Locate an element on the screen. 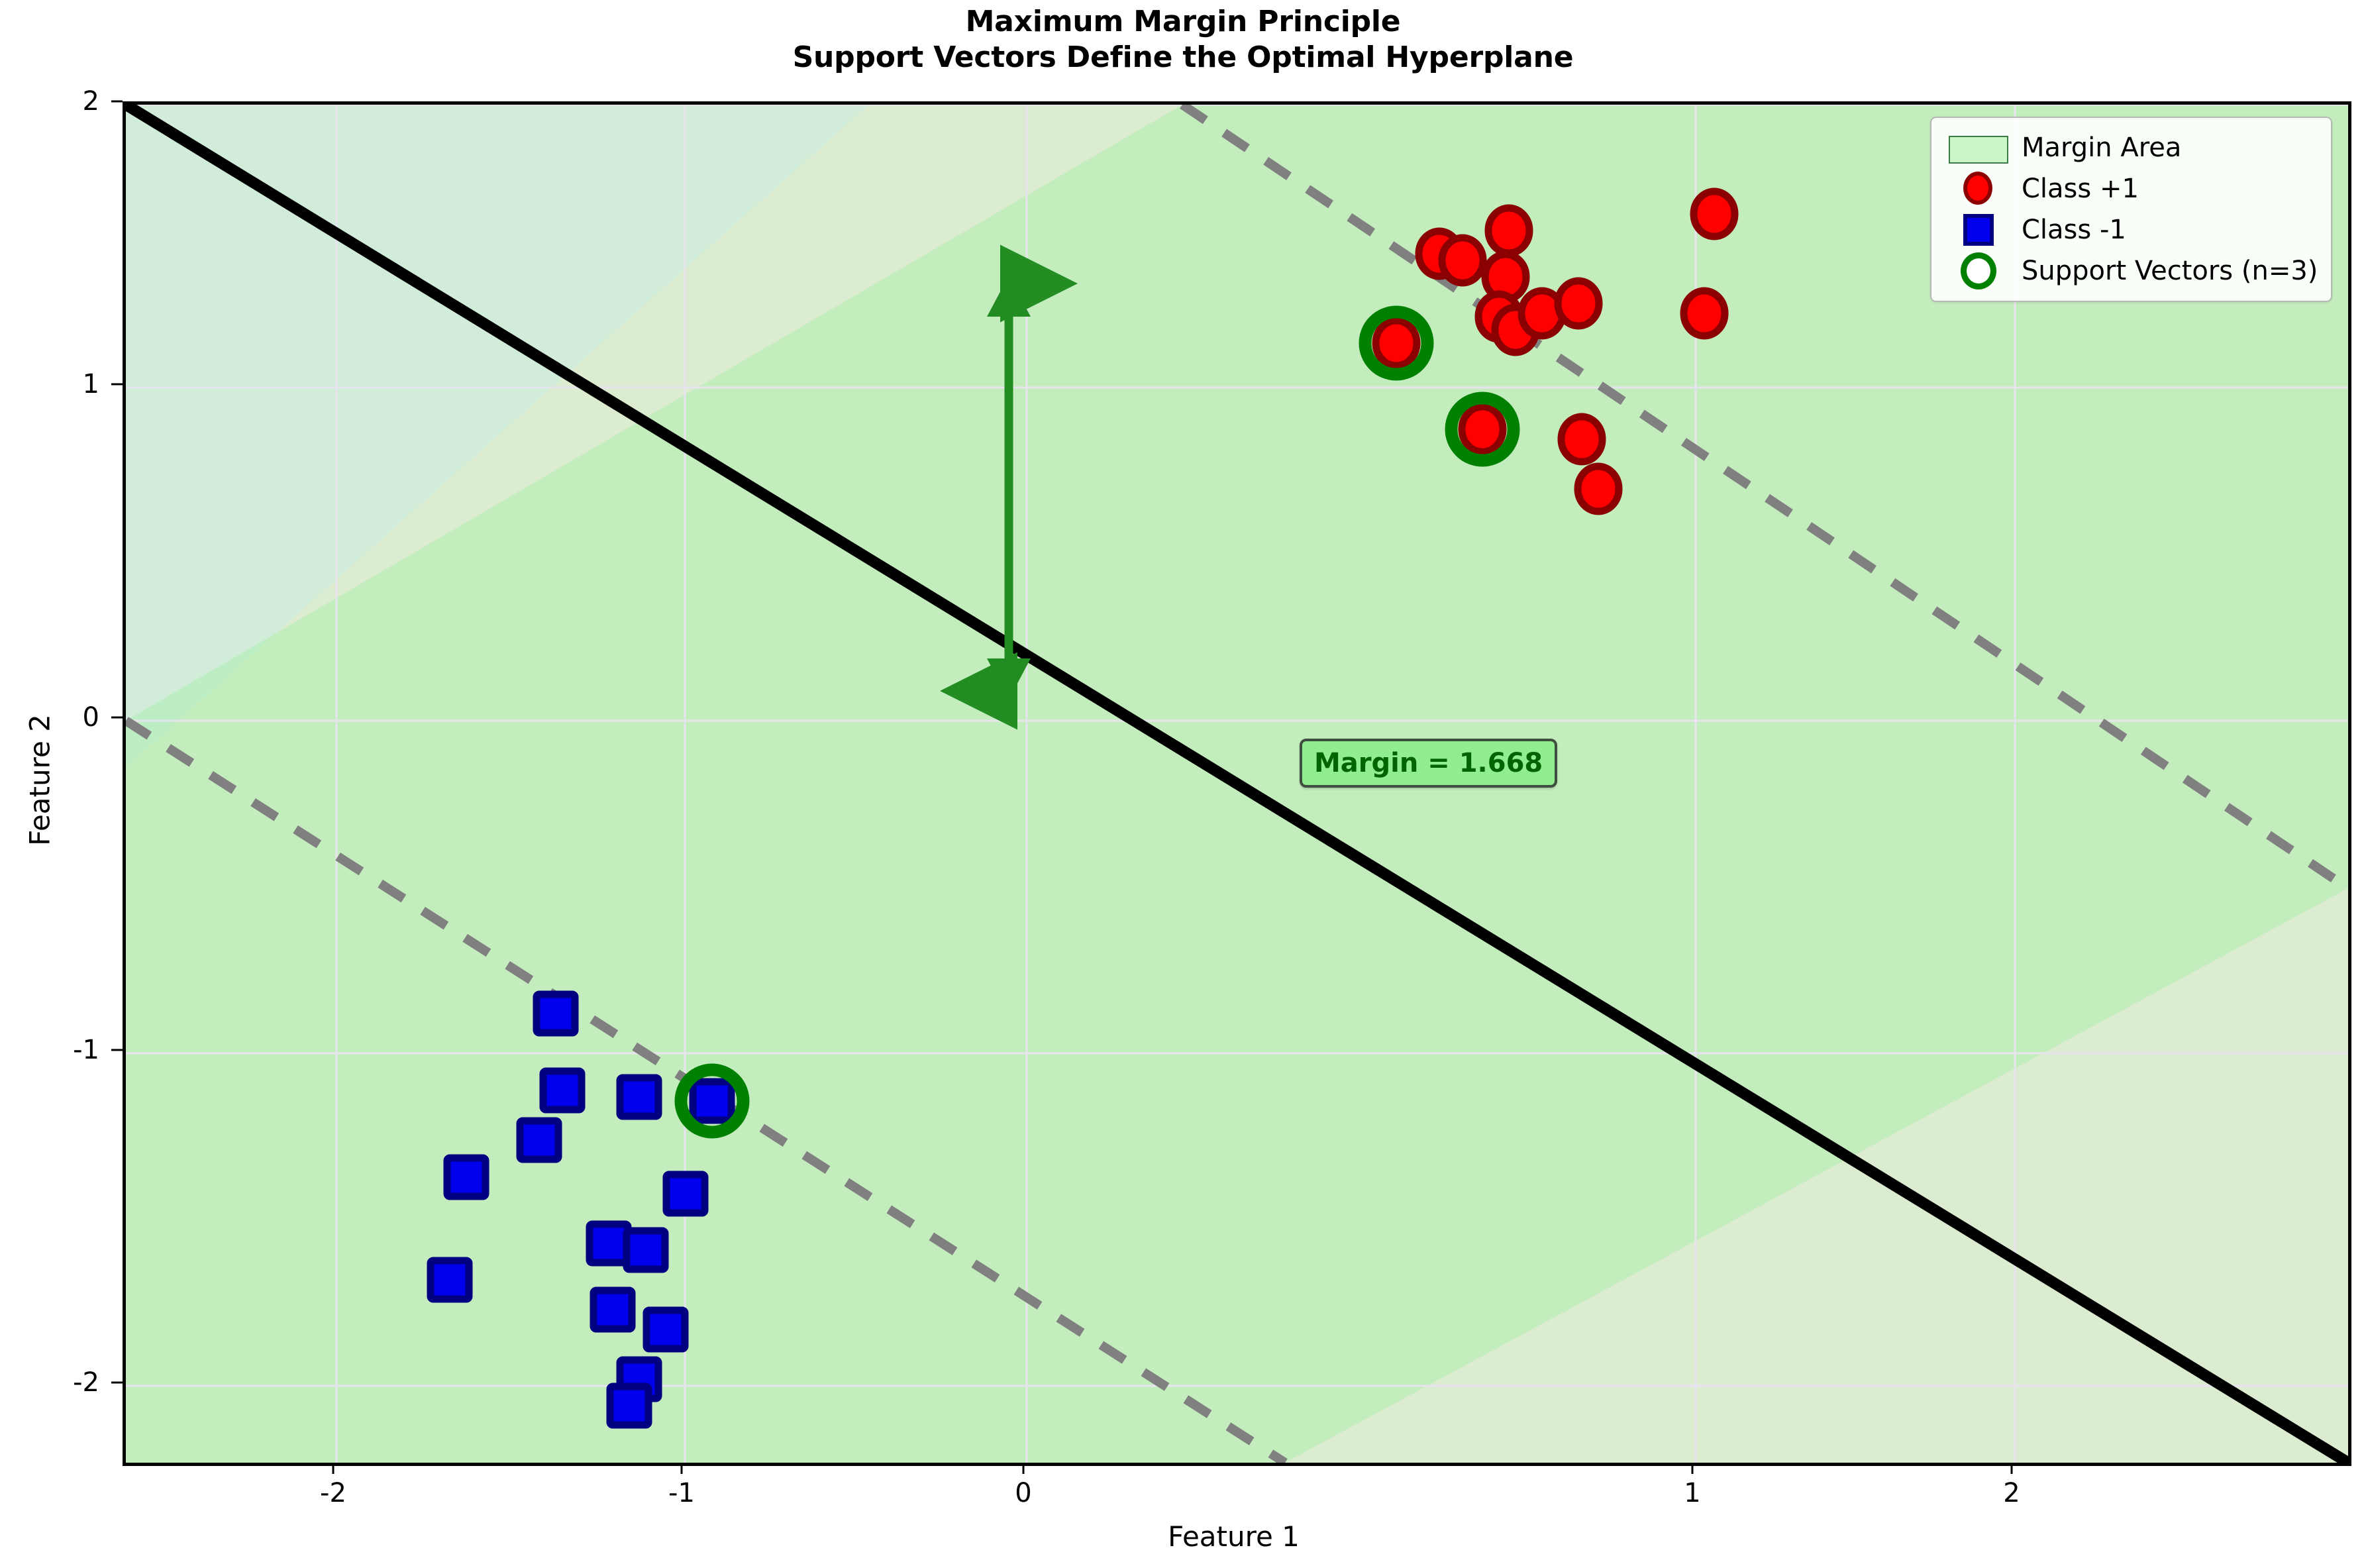 This screenshot has width=2366, height=1568. legend-label-1: Class +1 is located at coordinates (2080, 189).